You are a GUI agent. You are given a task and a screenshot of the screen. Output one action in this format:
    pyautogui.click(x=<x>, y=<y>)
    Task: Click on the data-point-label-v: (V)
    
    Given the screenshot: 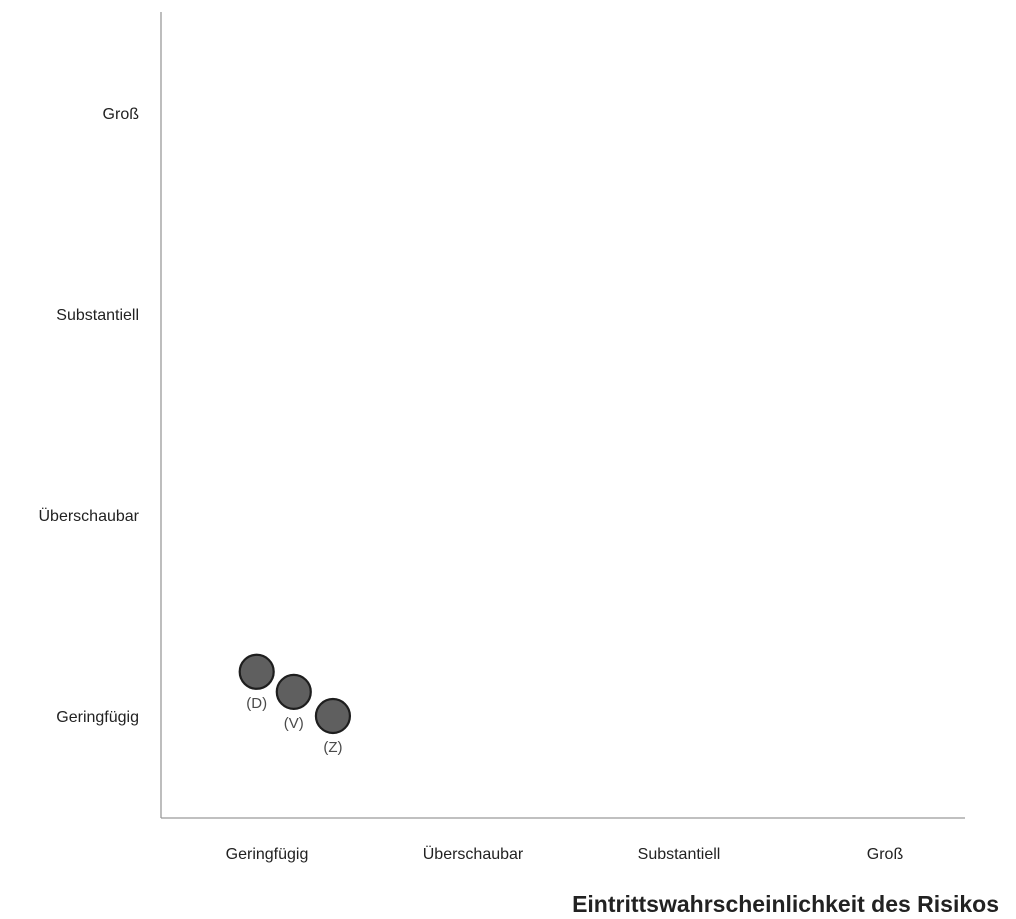 What is the action you would take?
    pyautogui.click(x=294, y=723)
    